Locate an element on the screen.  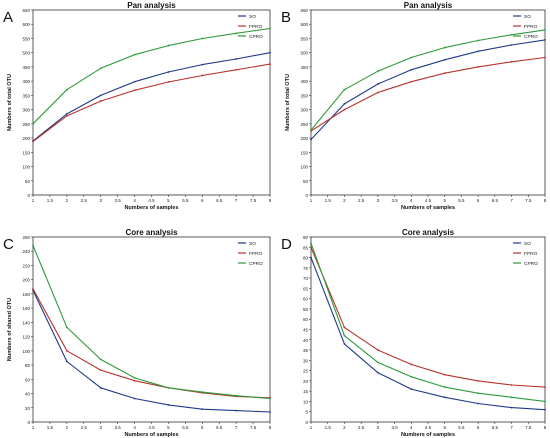
y-tick-label: 25 is located at coordinates (306, 371).